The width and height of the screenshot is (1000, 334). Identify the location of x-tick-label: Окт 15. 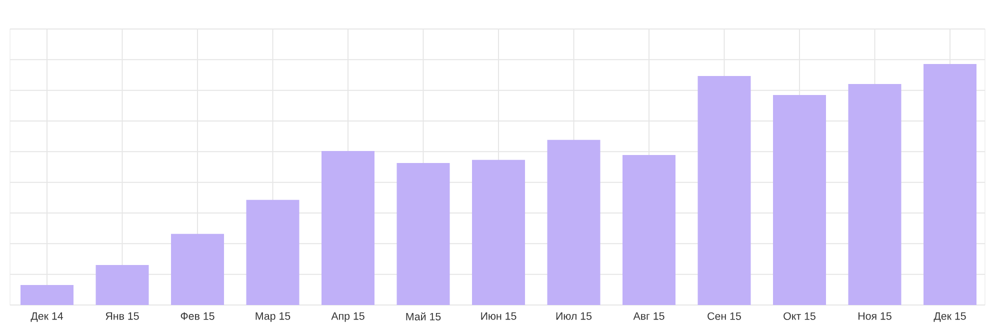
(800, 316).